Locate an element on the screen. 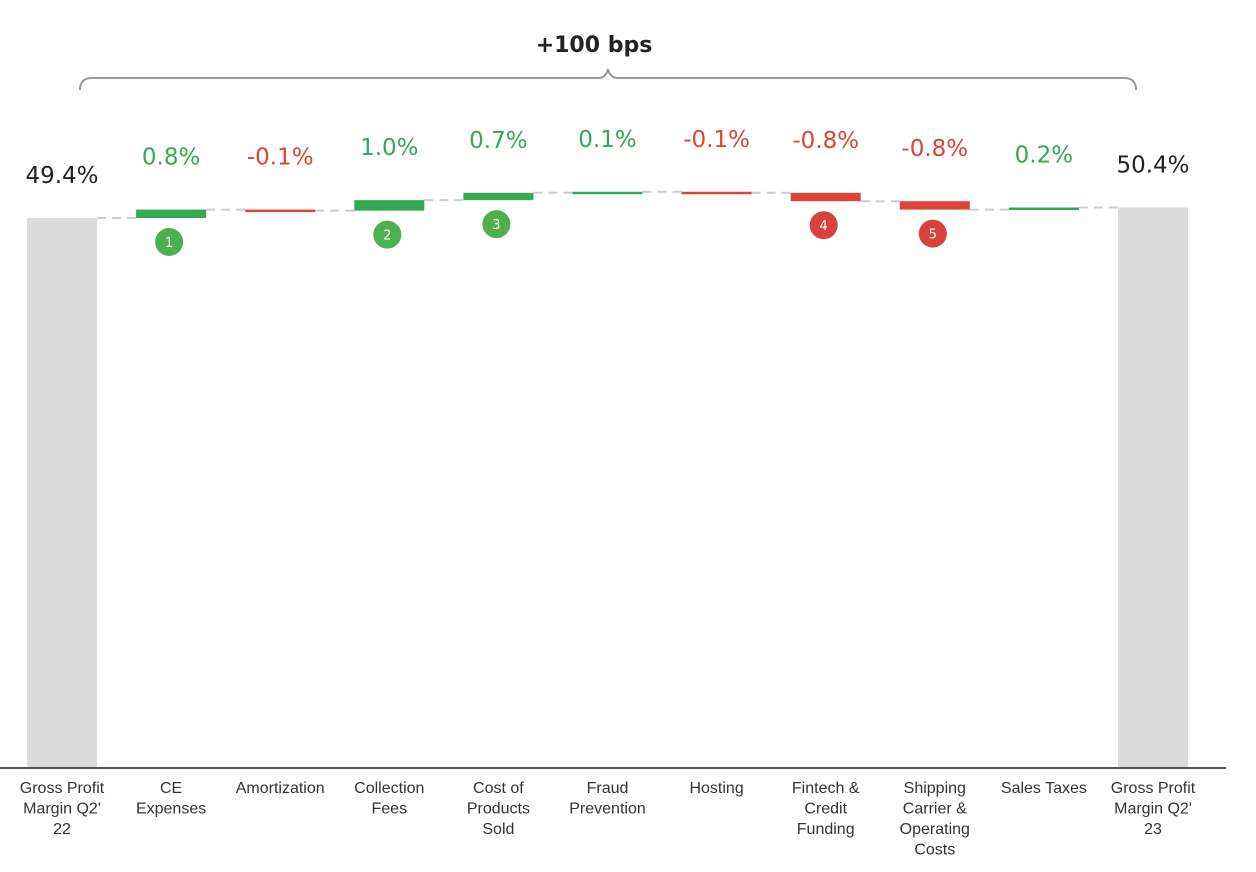  value-label: 0.1% is located at coordinates (607, 140).